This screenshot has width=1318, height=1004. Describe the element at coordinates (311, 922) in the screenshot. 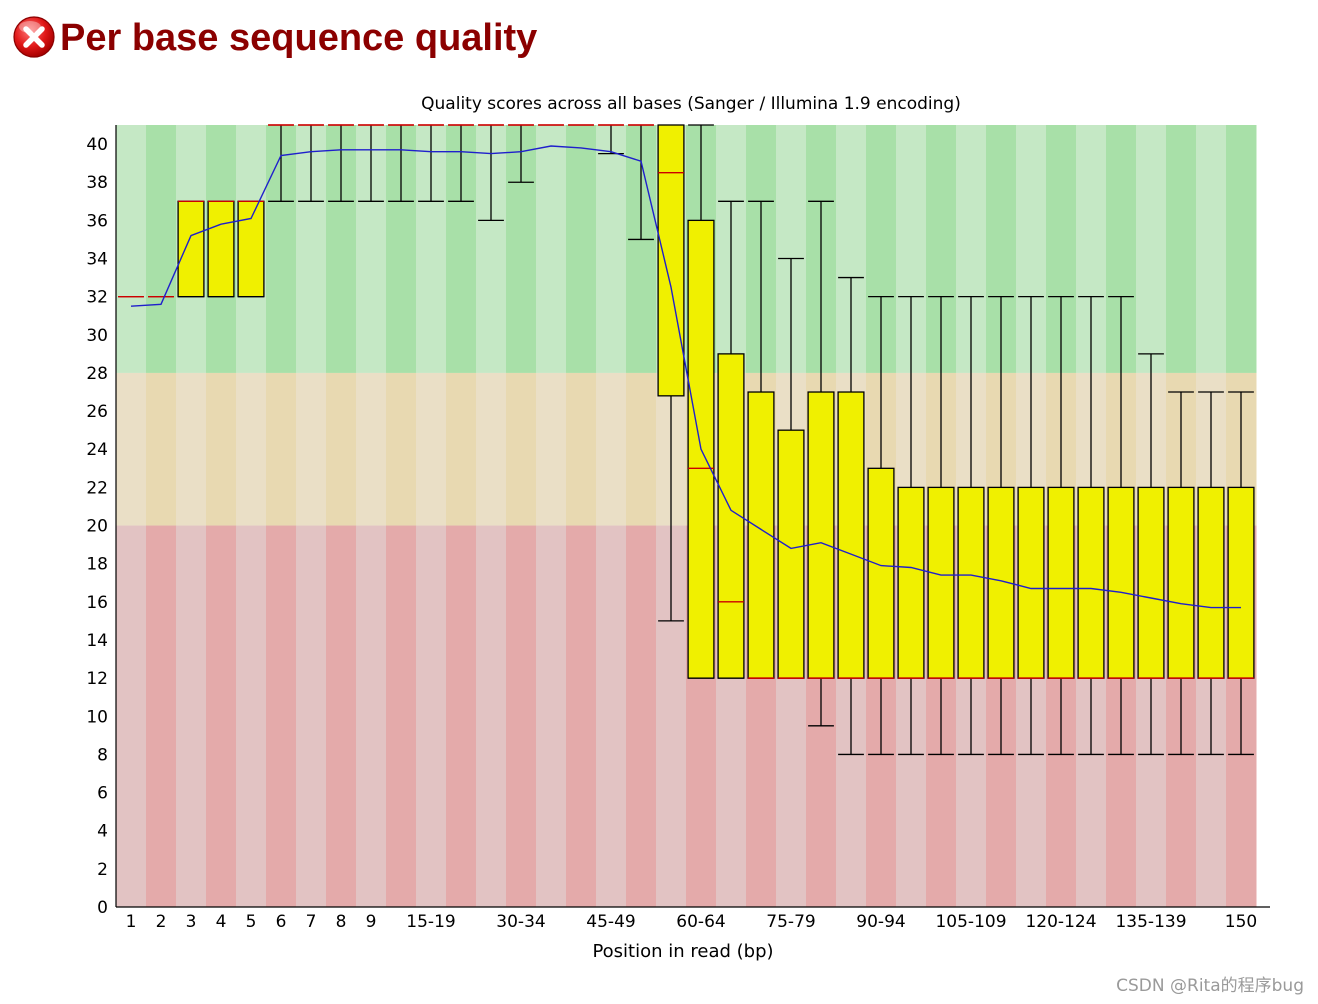

I see `x-tick-label: 7` at that location.